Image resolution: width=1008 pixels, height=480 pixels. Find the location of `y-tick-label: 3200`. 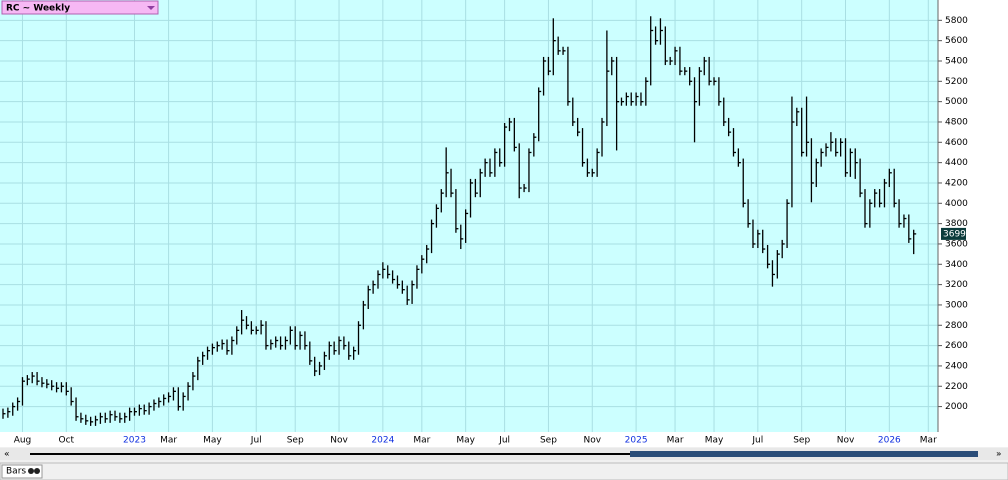

y-tick-label: 3200 is located at coordinates (956, 285).